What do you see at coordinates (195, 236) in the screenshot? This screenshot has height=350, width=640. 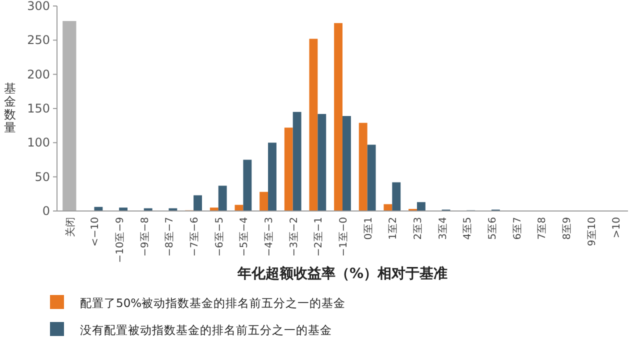 I see `x-tick-label: −7至−6` at bounding box center [195, 236].